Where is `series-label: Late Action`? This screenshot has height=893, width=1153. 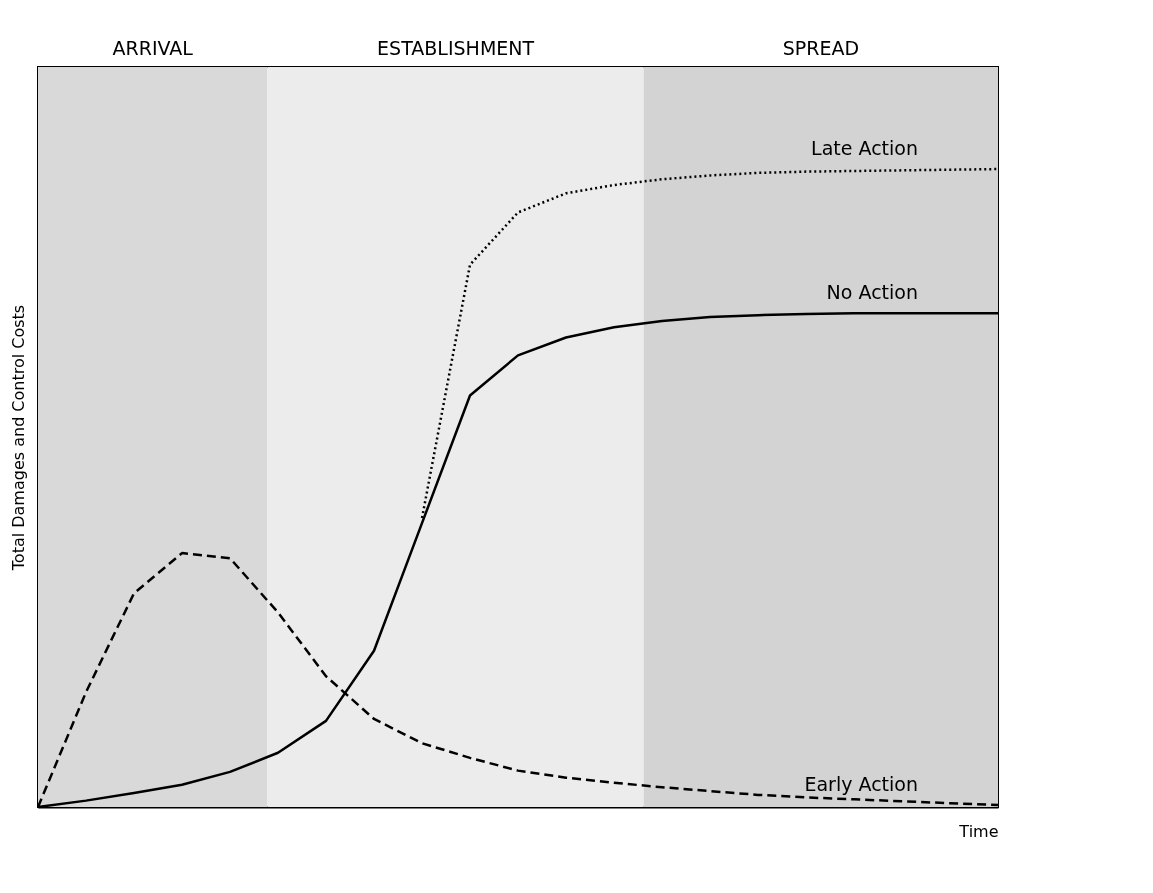
series-label: Late Action is located at coordinates (864, 148).